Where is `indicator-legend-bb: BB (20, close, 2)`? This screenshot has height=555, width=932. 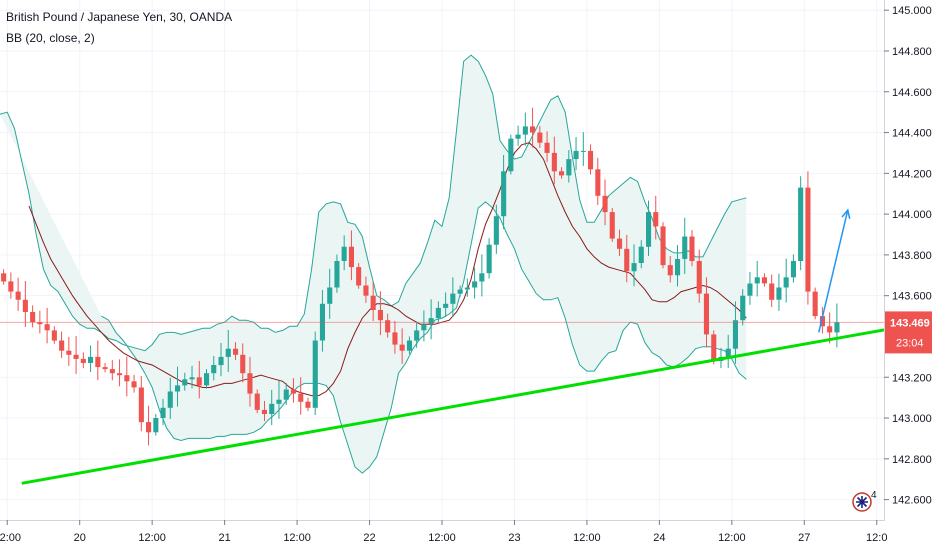
indicator-legend-bb: BB (20, close, 2) is located at coordinates (50, 38).